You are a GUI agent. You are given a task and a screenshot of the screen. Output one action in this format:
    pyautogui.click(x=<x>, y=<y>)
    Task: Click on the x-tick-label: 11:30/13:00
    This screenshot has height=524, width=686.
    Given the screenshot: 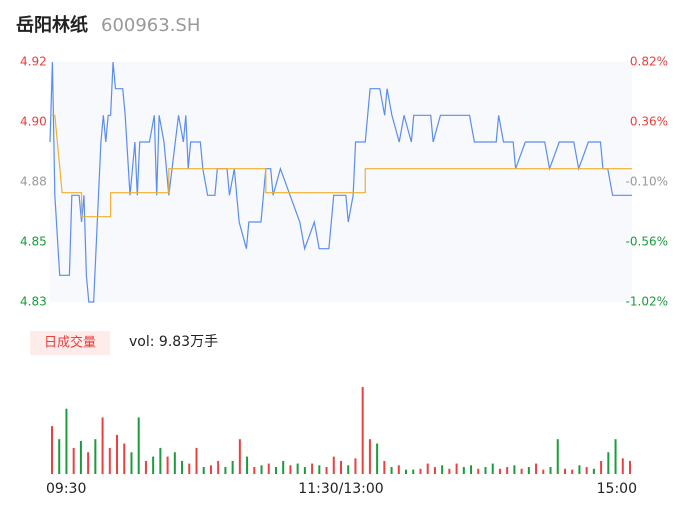 What is the action you would take?
    pyautogui.click(x=340, y=489)
    